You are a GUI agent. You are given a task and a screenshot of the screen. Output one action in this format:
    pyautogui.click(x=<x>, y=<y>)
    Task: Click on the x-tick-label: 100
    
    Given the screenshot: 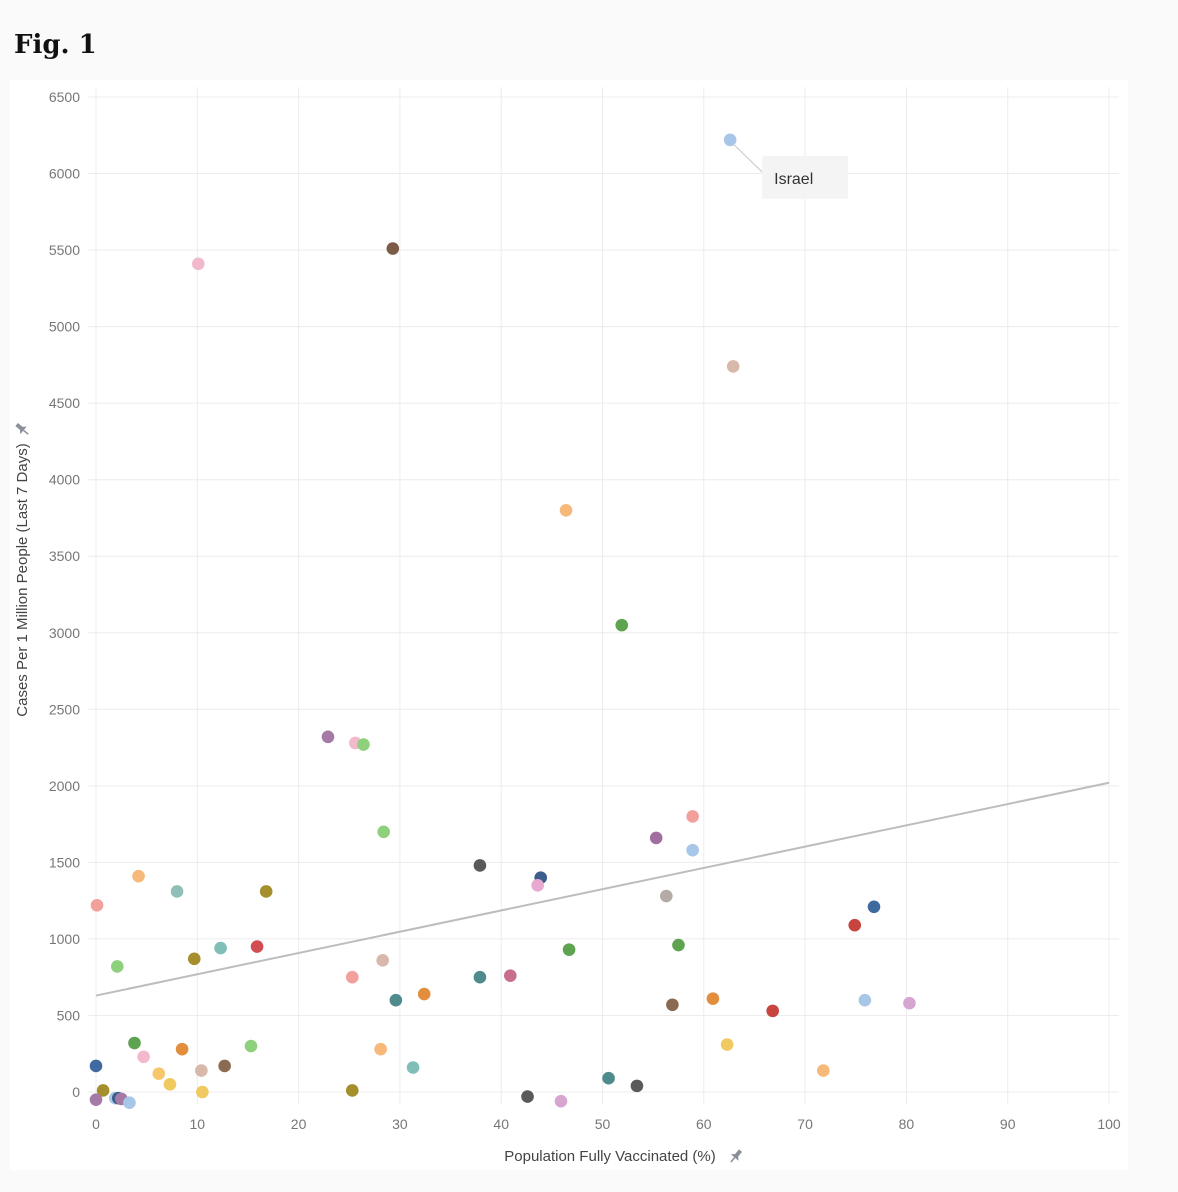 What is the action you would take?
    pyautogui.click(x=1109, y=1124)
    